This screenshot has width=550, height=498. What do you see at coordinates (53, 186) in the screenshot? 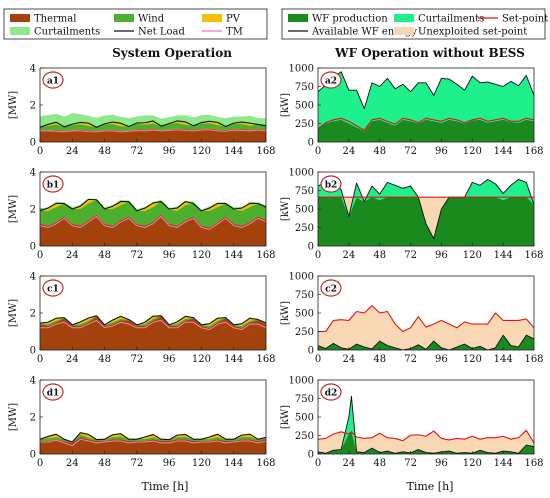
I see `panel-badge-label: b1` at bounding box center [53, 186].